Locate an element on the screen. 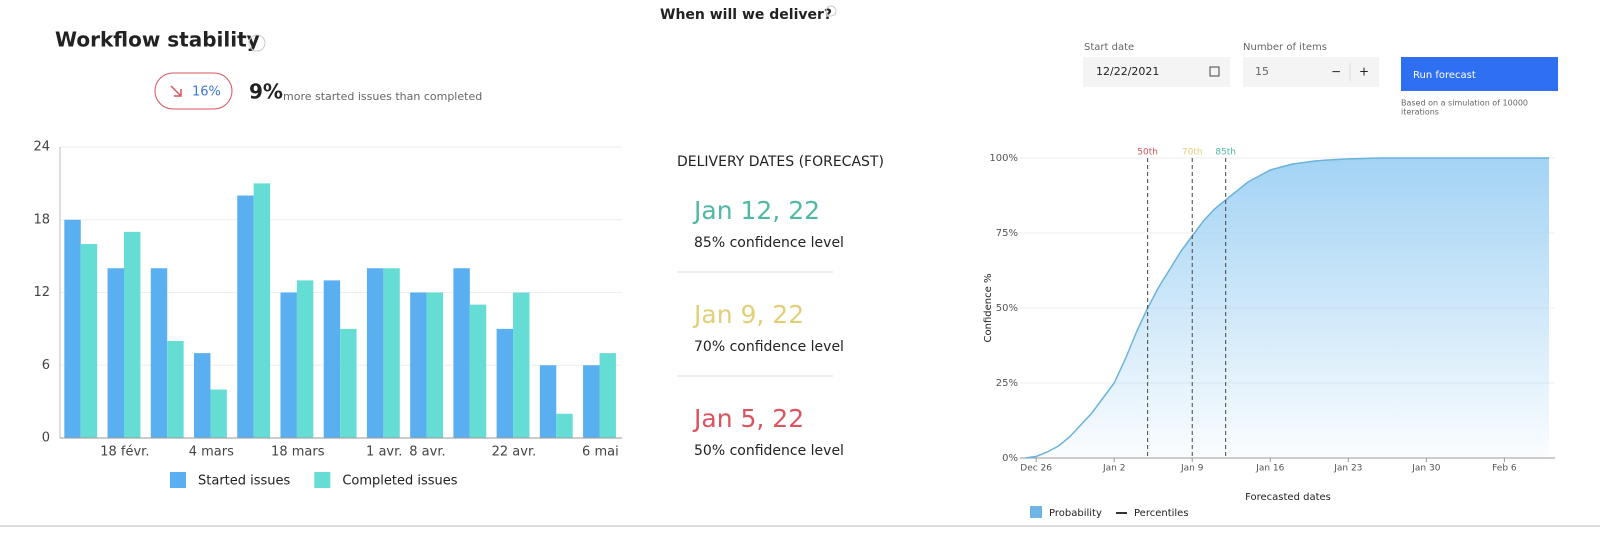  legend-label: Completed issues is located at coordinates (399, 481).